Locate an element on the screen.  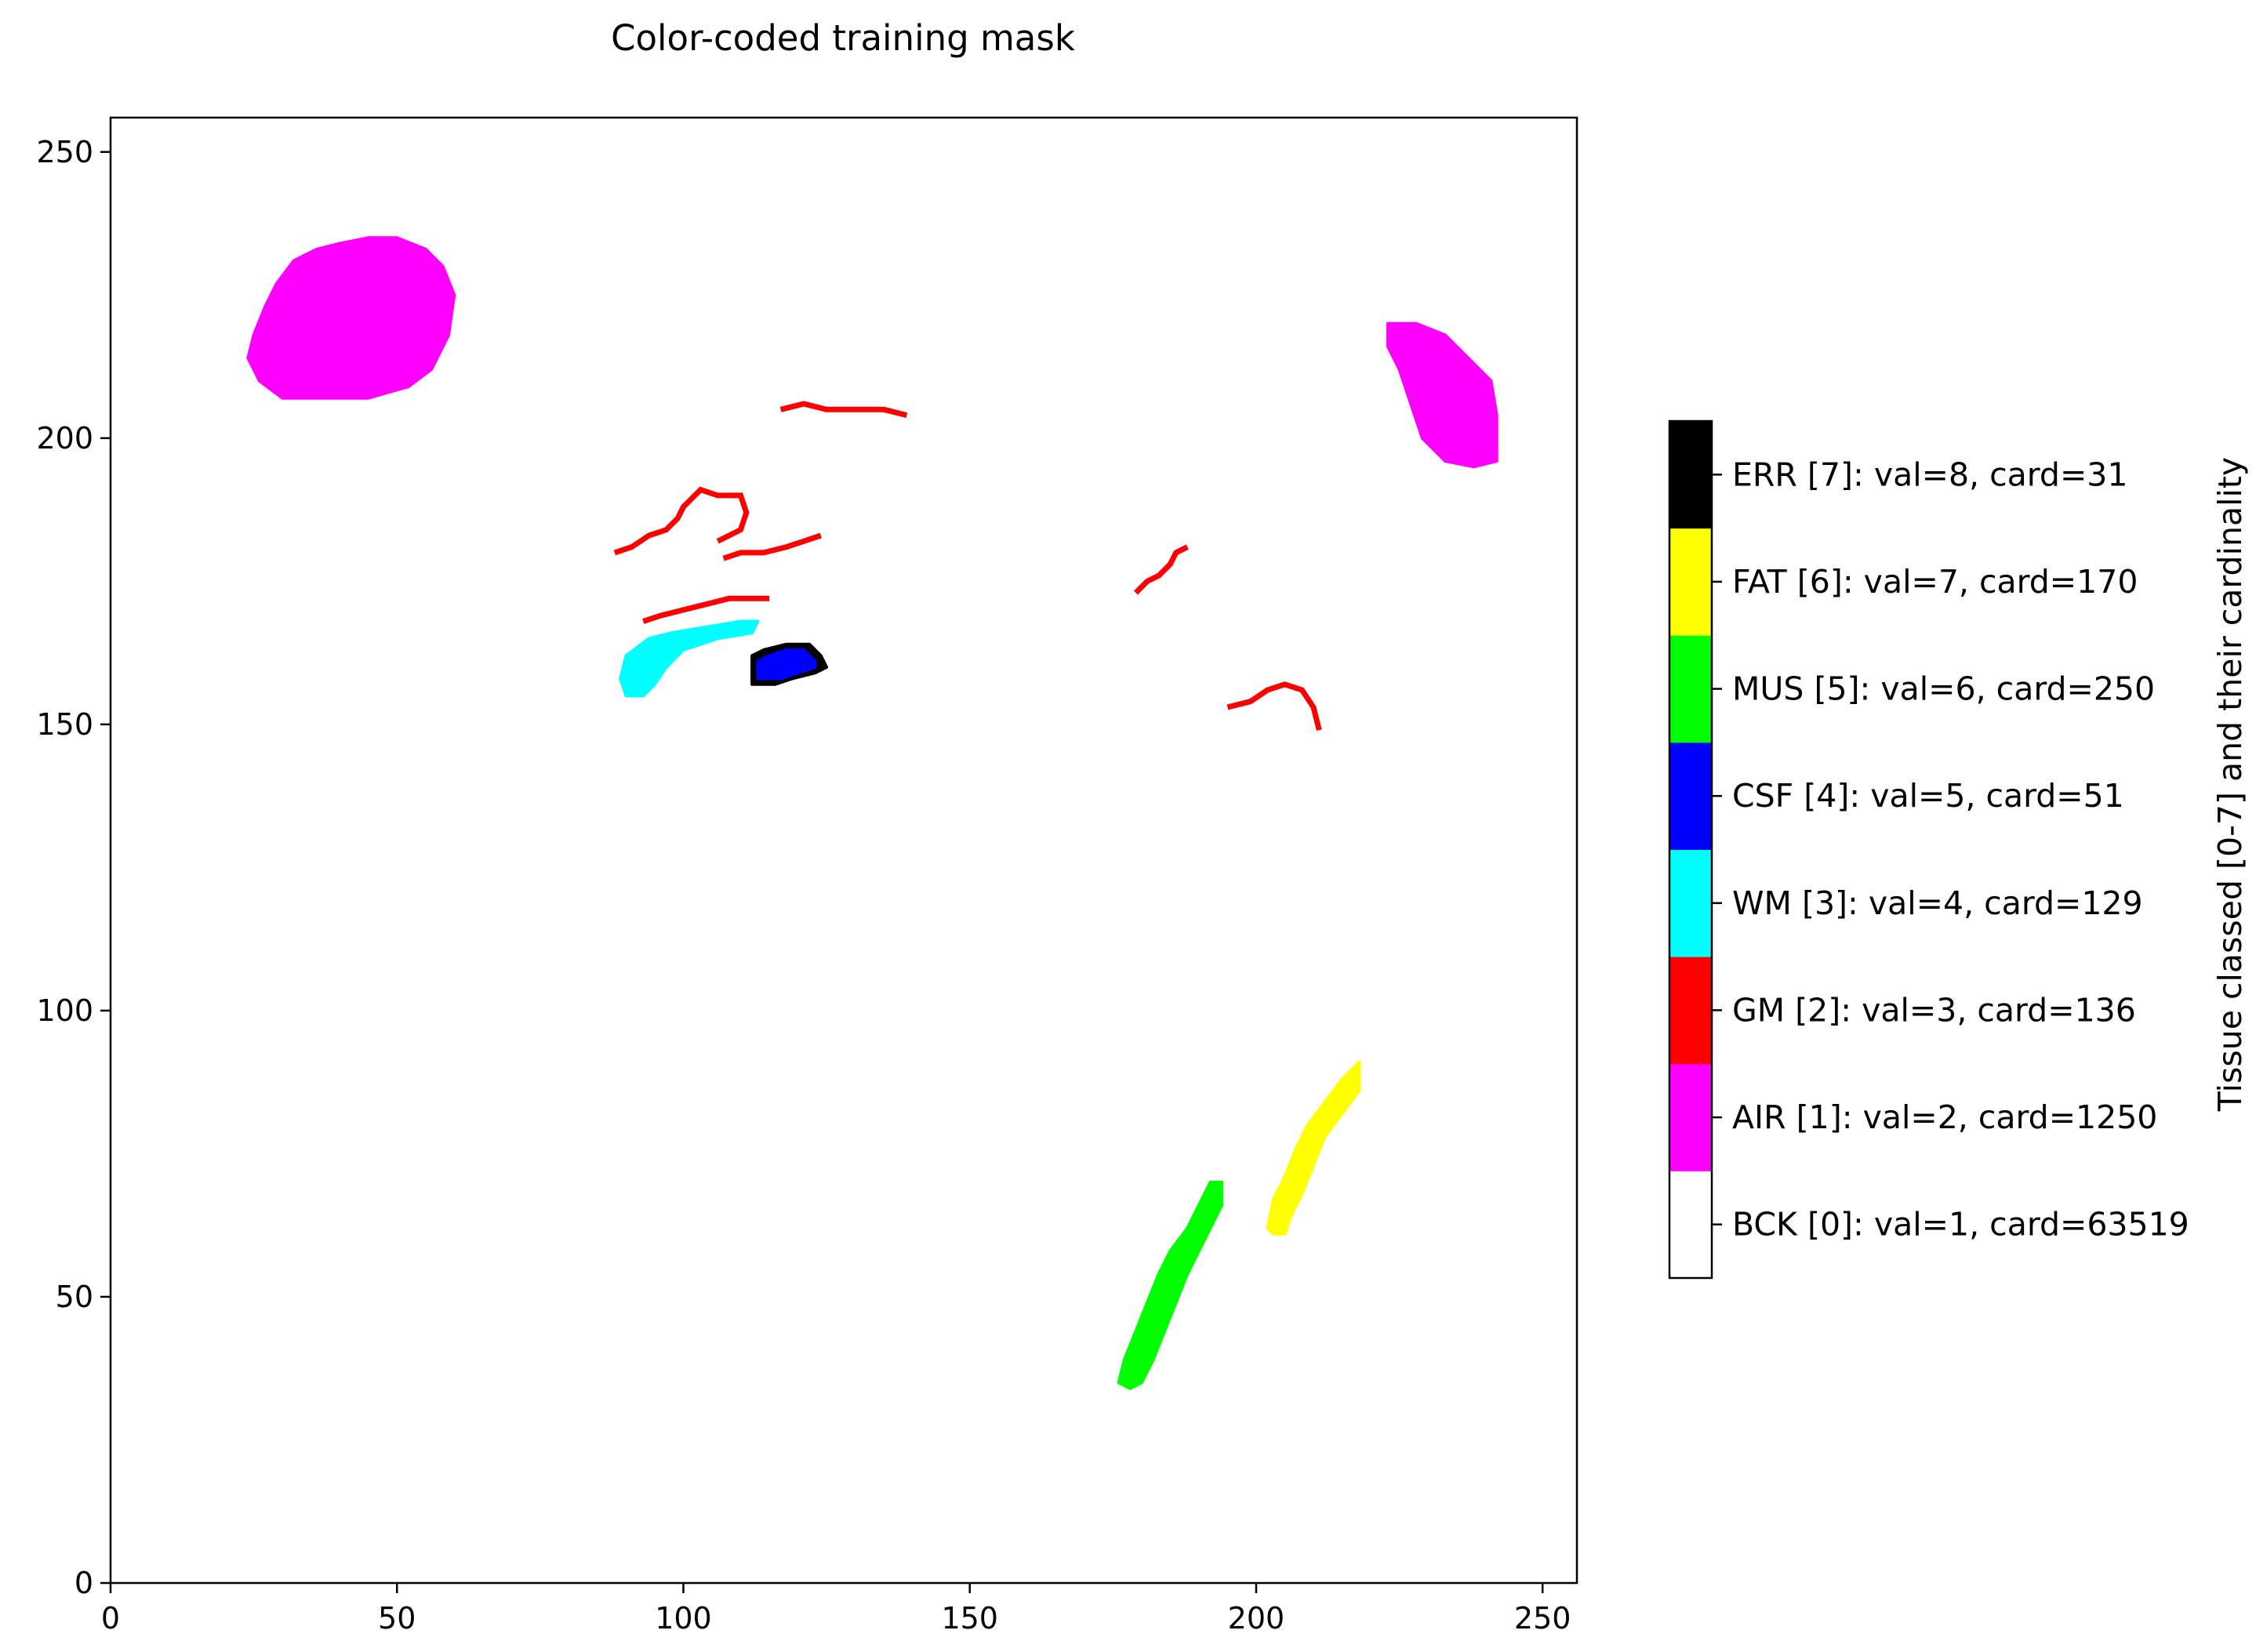
y-tick-label: 150 is located at coordinates (64, 724).